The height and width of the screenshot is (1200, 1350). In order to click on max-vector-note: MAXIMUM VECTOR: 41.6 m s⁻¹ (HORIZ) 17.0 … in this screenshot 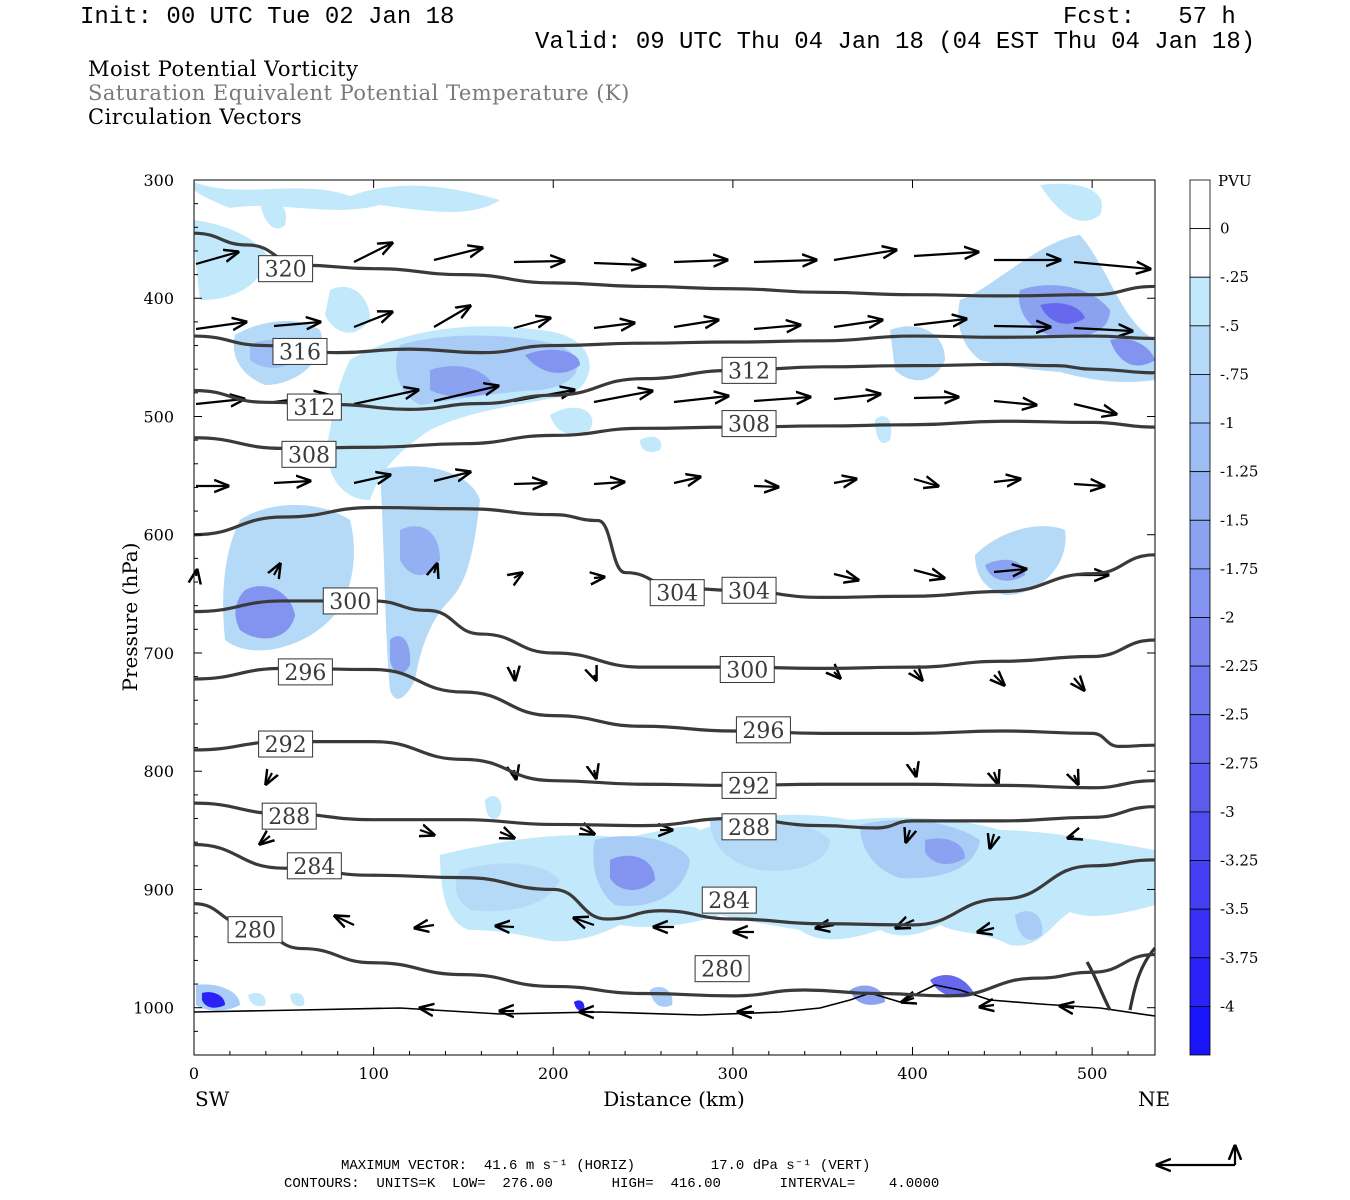, I will do `click(606, 1166)`.